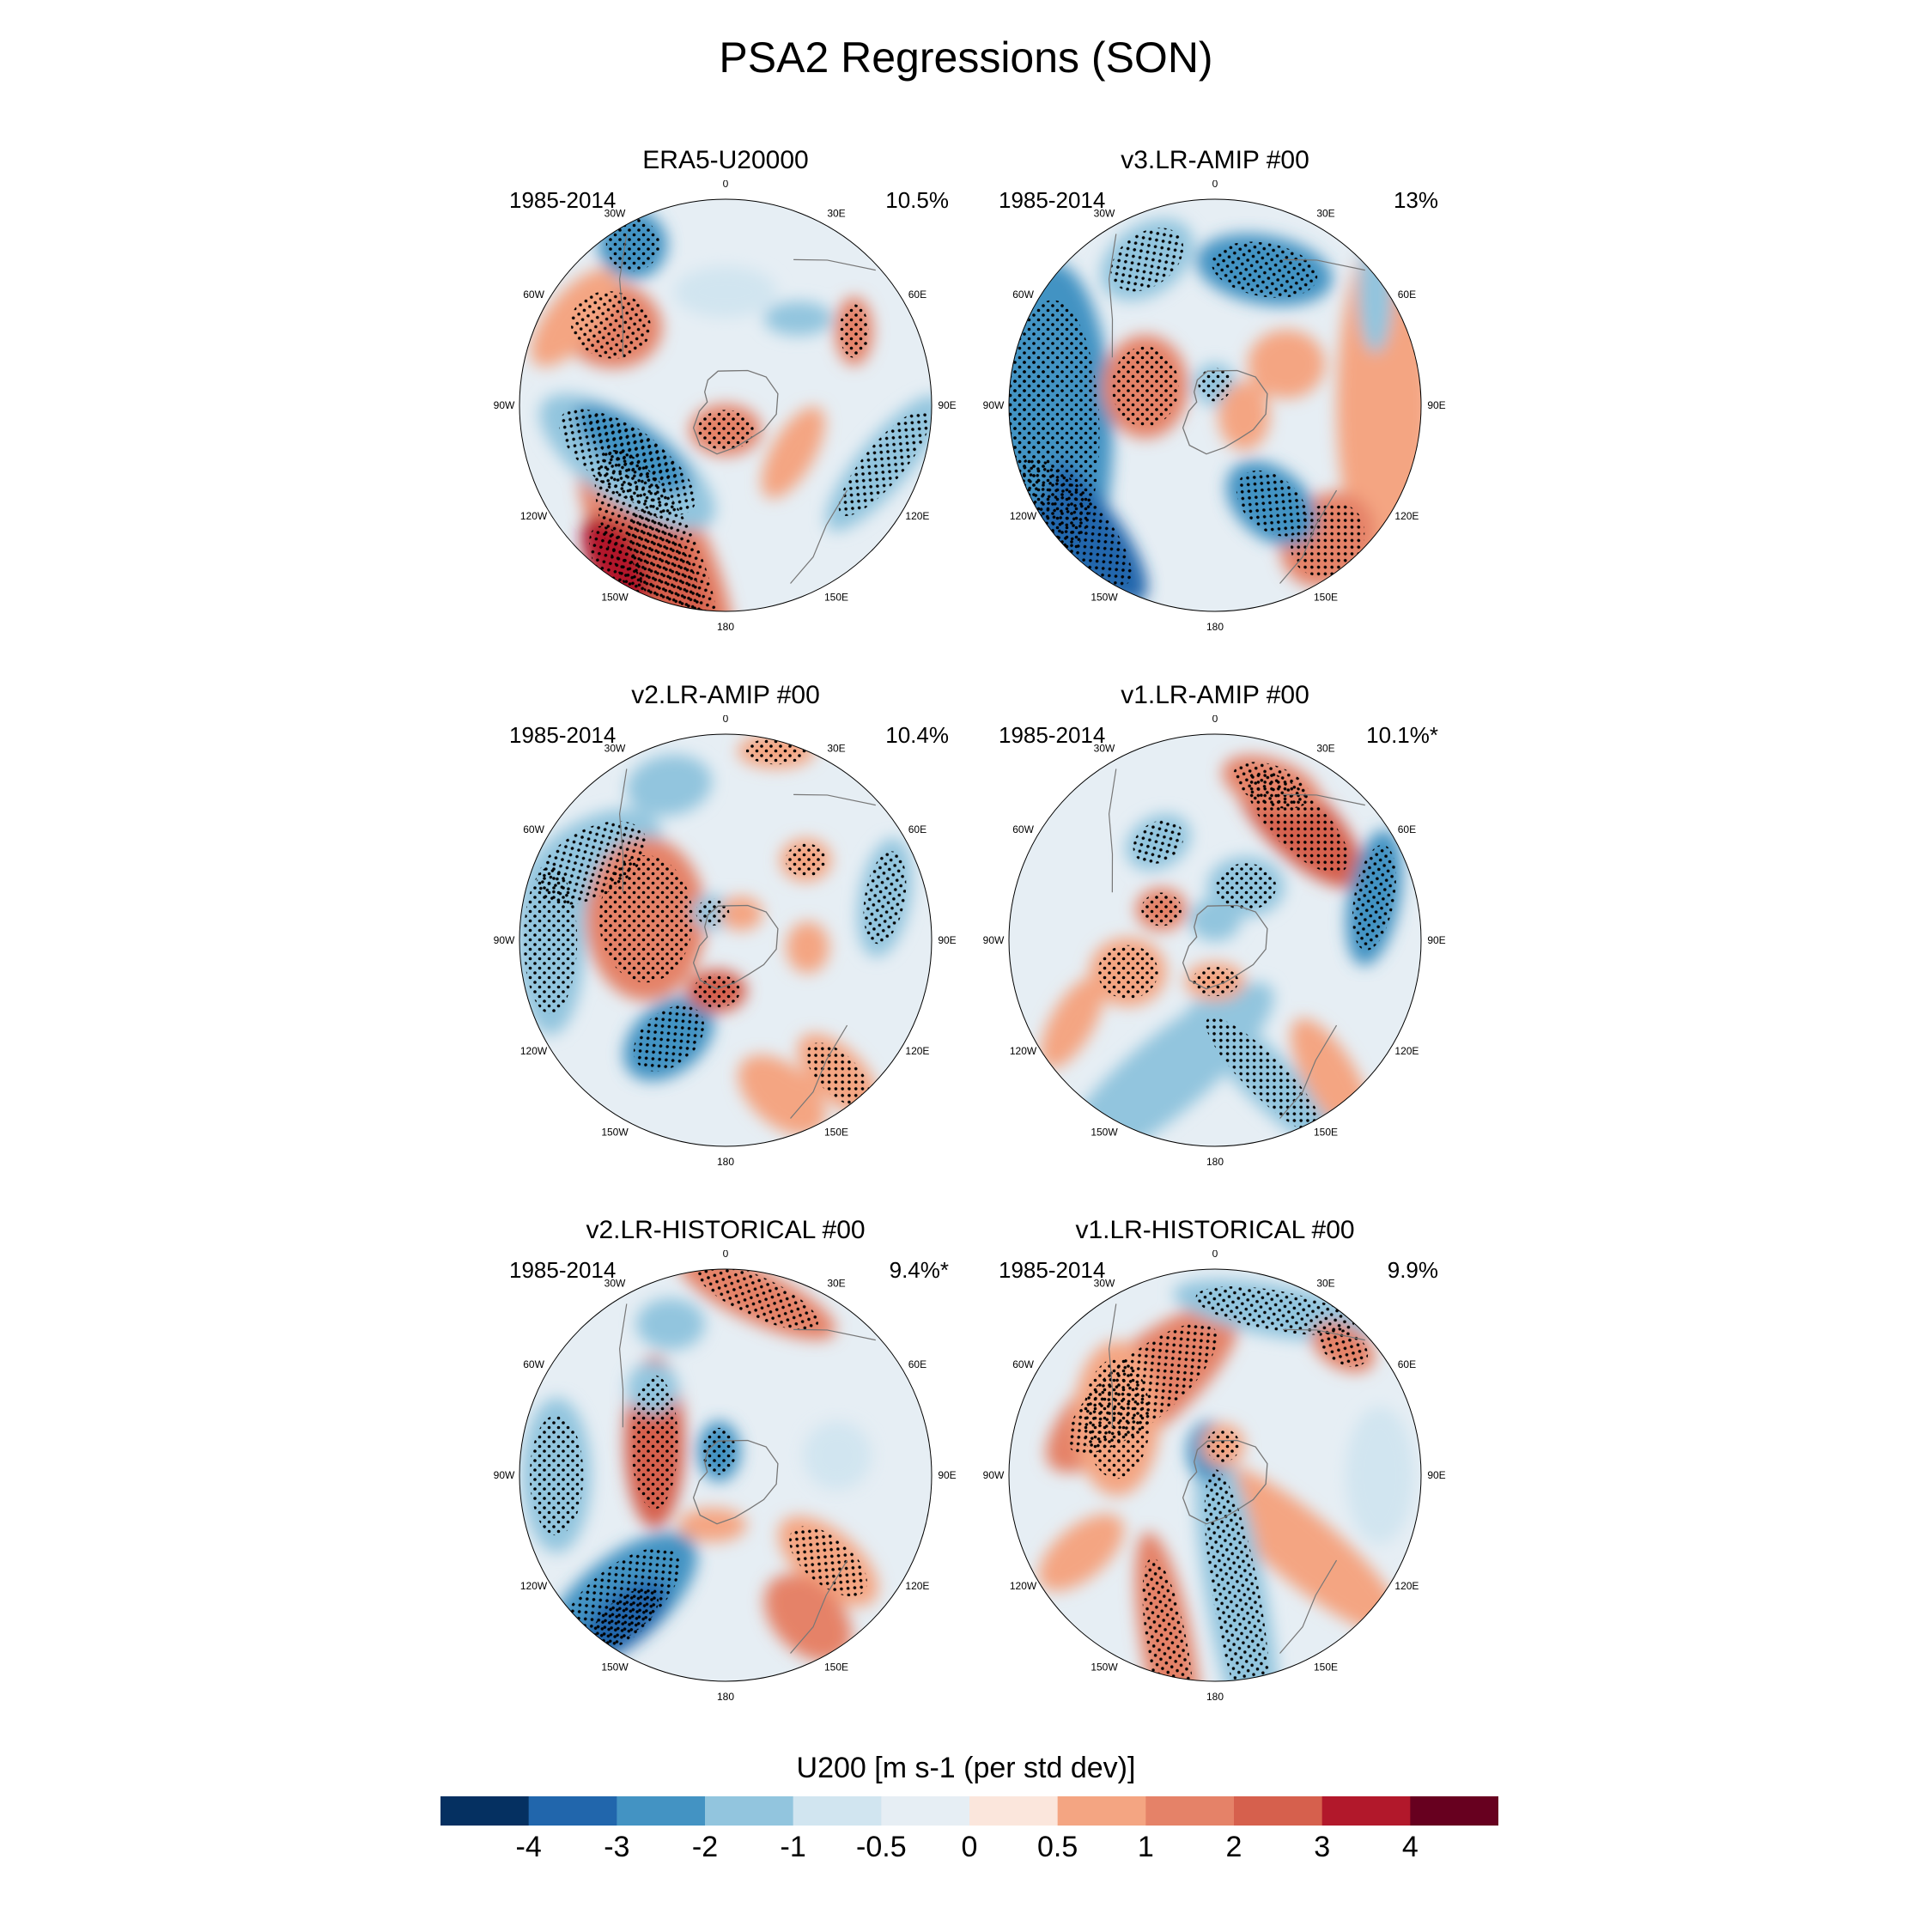  I want to click on polar-map: 0 30E 60E 90E 120E 150E 180 150W 120W 90W 60W 30W, so click(1214, 941).